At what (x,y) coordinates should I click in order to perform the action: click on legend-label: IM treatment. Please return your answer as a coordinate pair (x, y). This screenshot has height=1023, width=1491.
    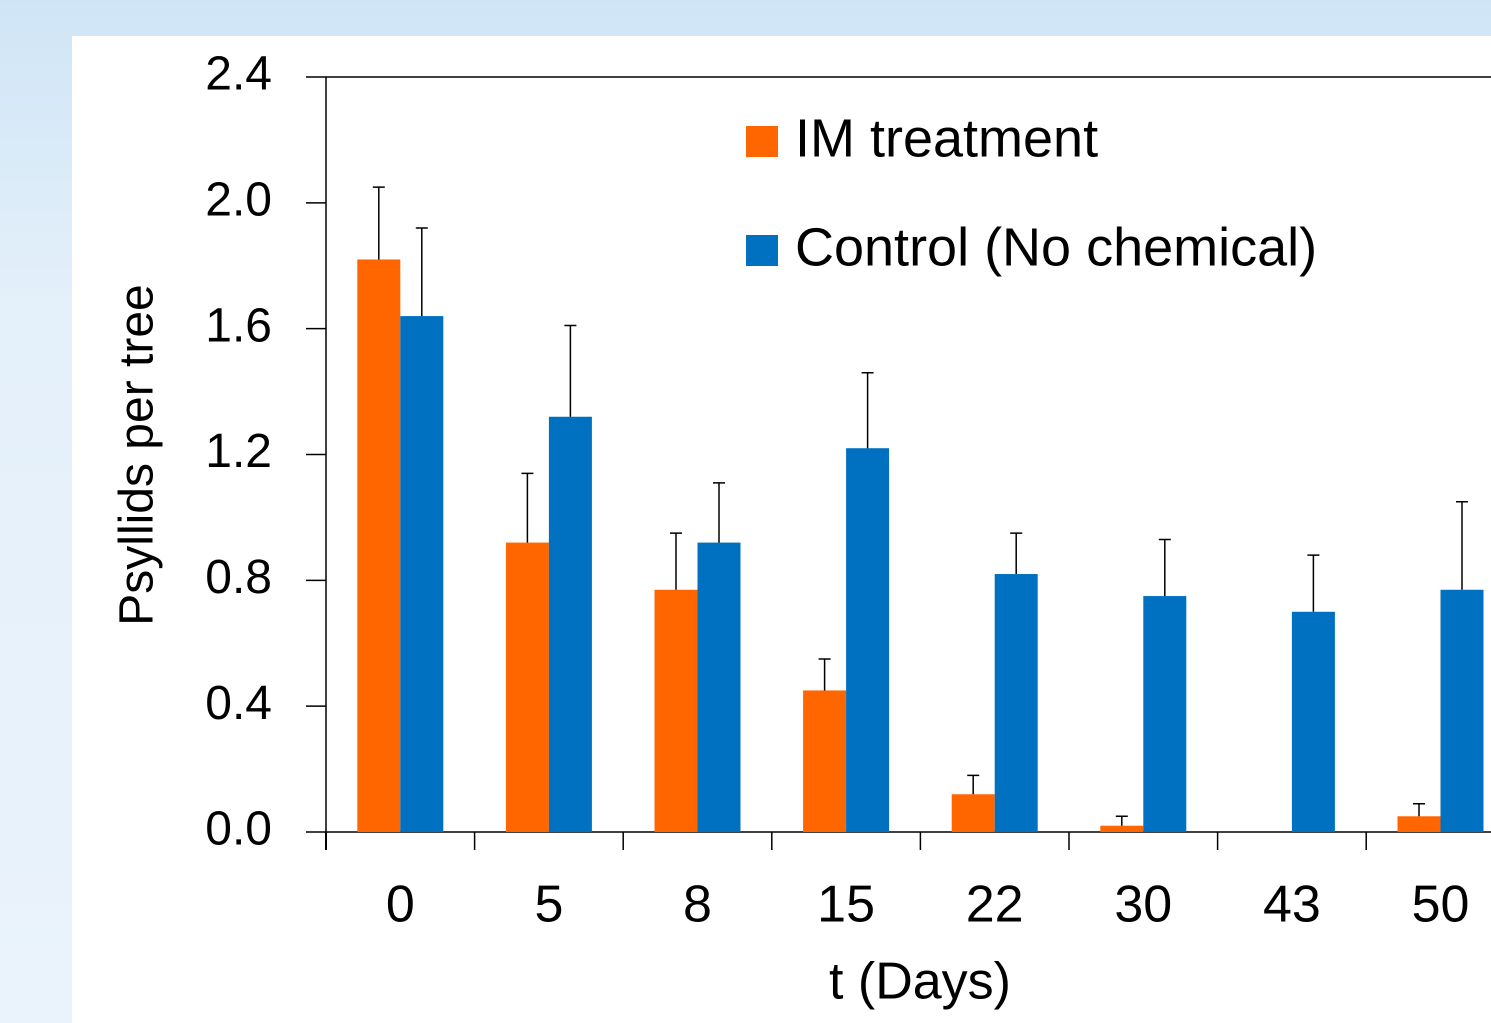
    Looking at the image, I should click on (946, 138).